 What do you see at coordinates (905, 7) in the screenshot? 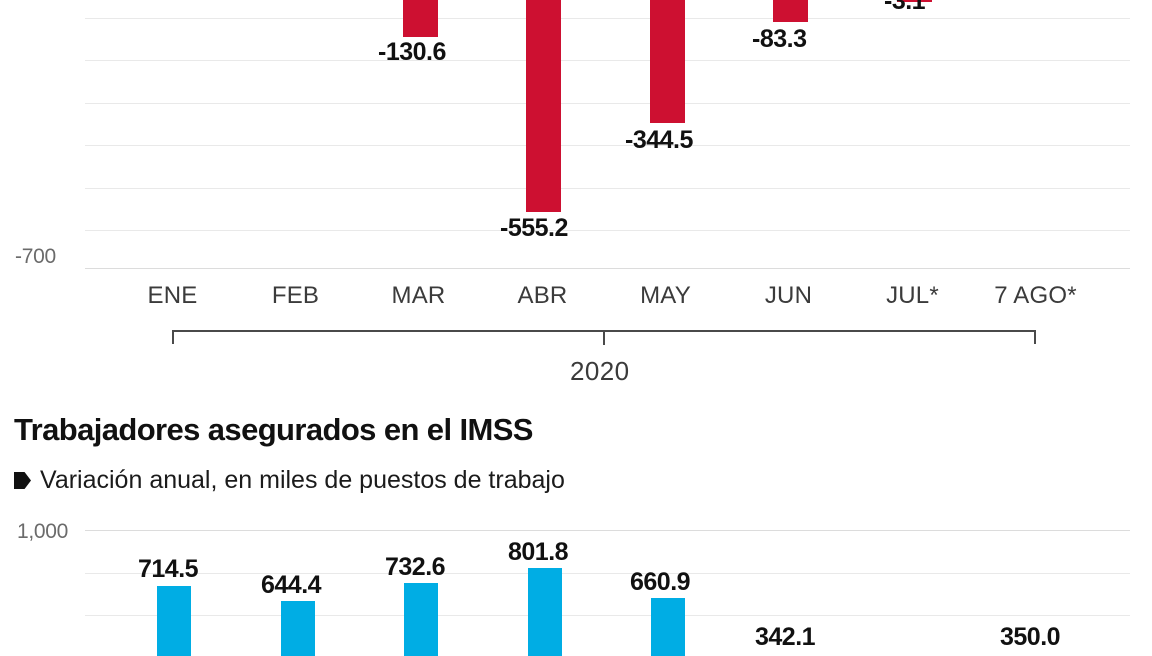
I see `value-label-jul: -3.1` at bounding box center [905, 7].